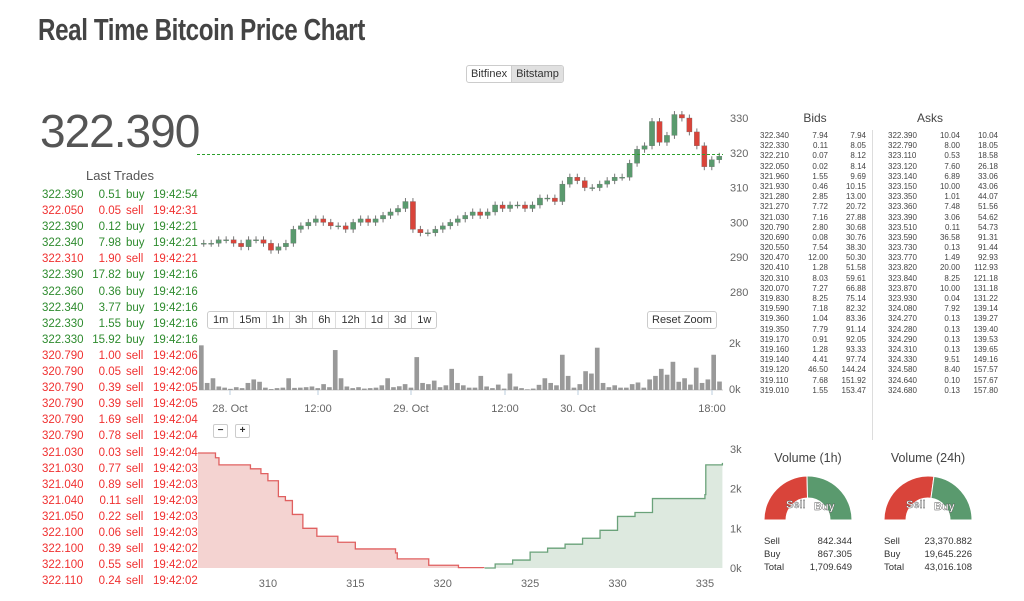 Image resolution: width=1024 pixels, height=601 pixels. I want to click on trade-time: 19:42:04, so click(175, 452).